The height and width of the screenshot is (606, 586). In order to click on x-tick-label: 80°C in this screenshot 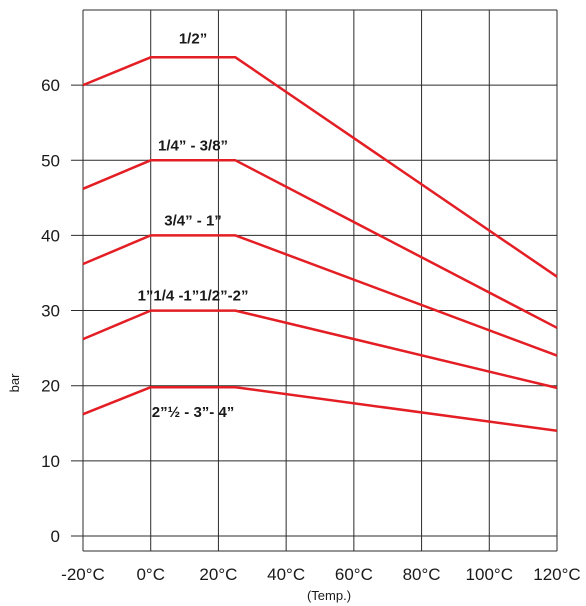, I will do `click(422, 574)`.